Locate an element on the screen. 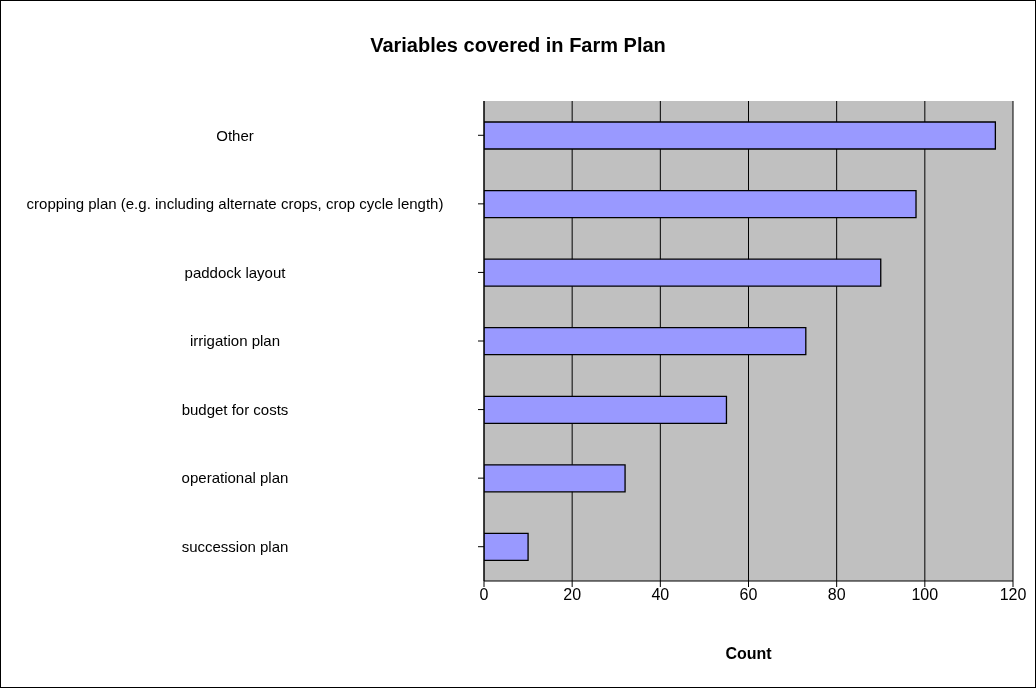  x-axis-title: Count is located at coordinates (749, 653).